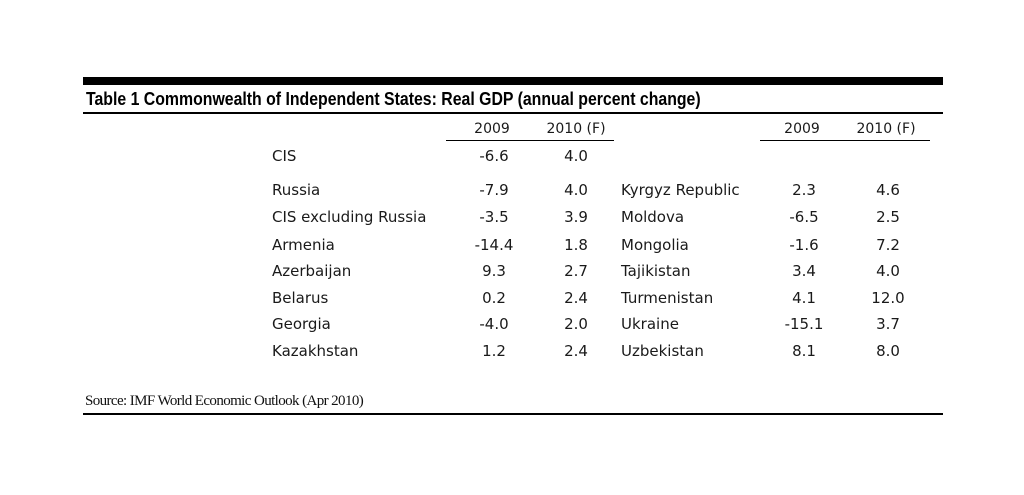 The width and height of the screenshot is (1024, 495). Describe the element at coordinates (494, 324) in the screenshot. I see `left-row-value-2009: -4.0` at that location.